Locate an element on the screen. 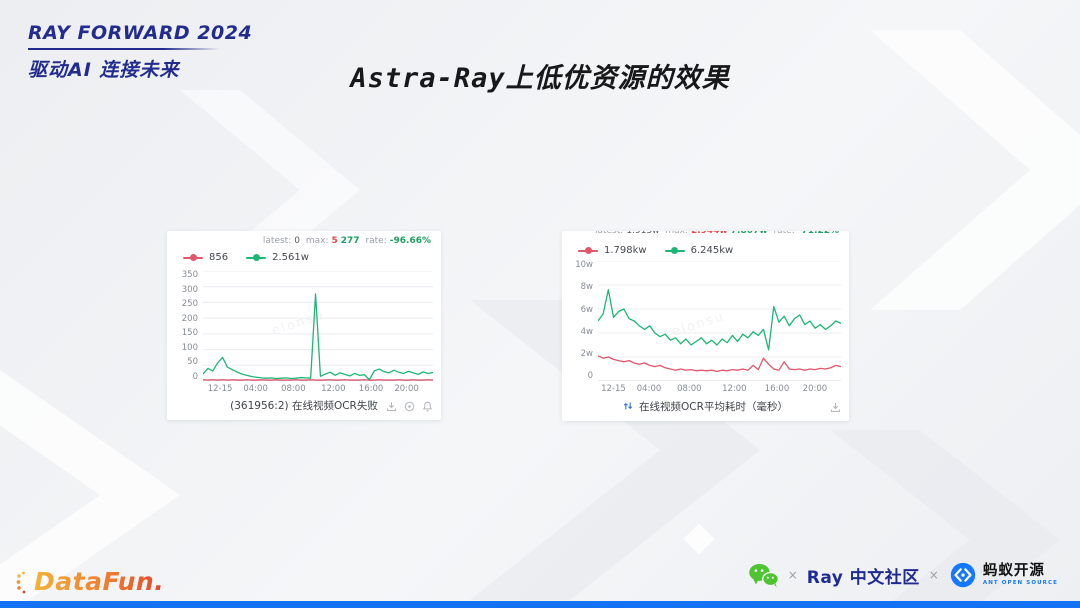  ant-logo-en: ANT OPEN SOURCE is located at coordinates (1020, 582).